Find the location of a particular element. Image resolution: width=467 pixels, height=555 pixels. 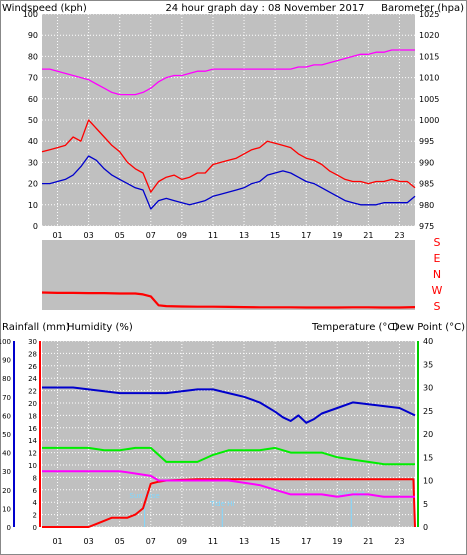

windspeed-tick: 10 is located at coordinates (33, 205).